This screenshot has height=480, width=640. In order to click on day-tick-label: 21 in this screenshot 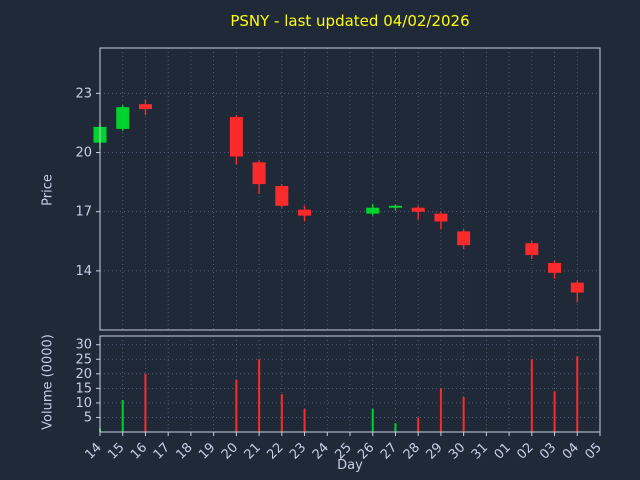, I will do `click(253, 451)`.